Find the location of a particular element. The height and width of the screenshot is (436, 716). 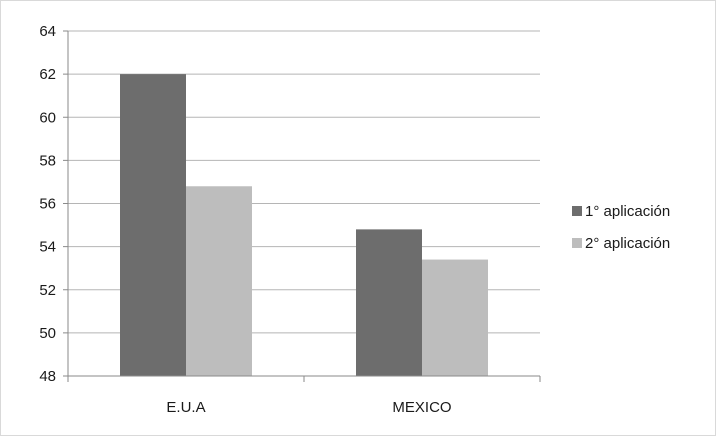

y-tick-label: 64 is located at coordinates (47, 31).